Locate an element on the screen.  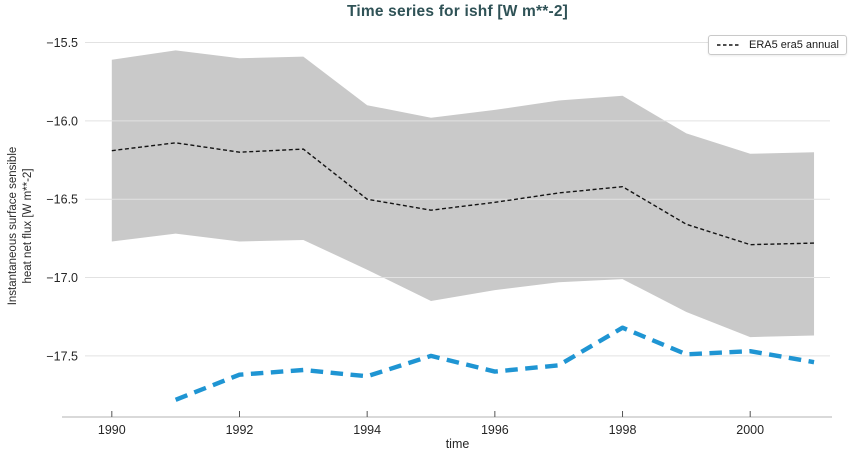
y-tick-label: −15.5 is located at coordinates (62, 43).